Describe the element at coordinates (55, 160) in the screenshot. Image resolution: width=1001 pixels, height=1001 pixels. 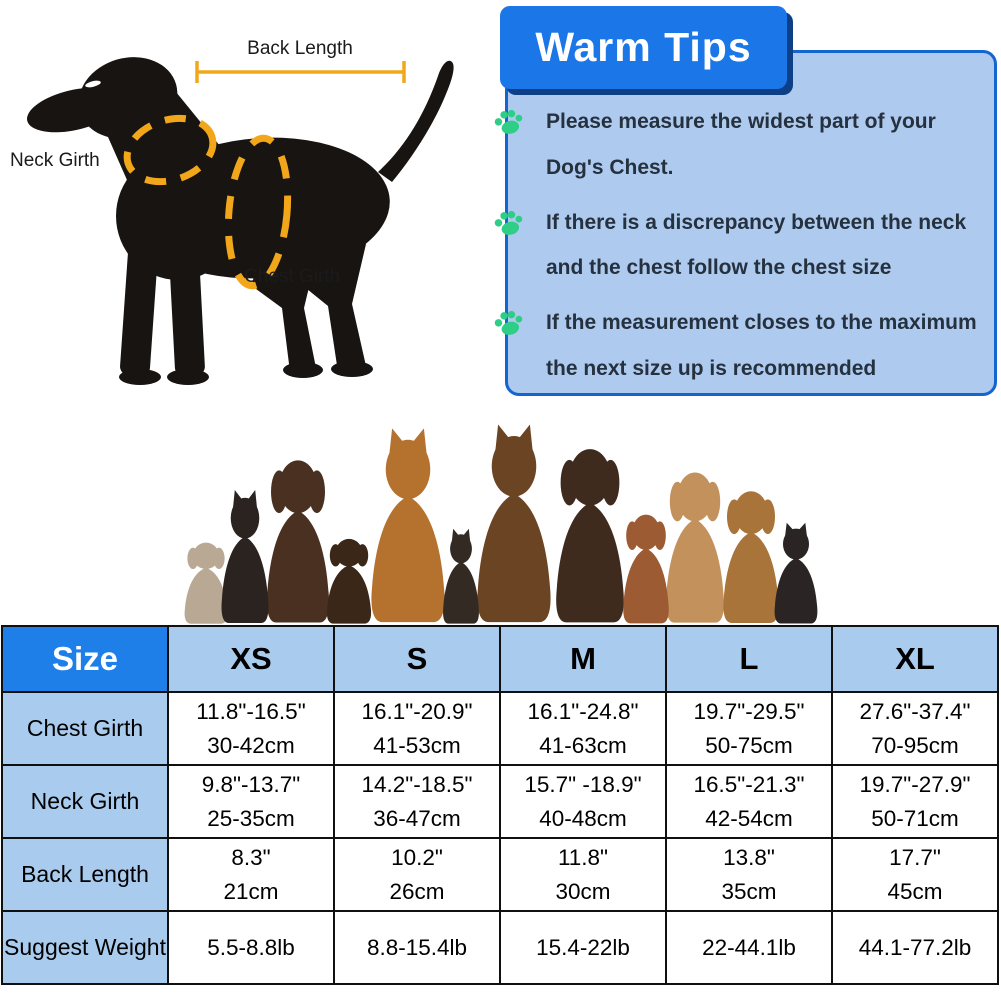
I see `neck-girth-label: Neck Girth` at that location.